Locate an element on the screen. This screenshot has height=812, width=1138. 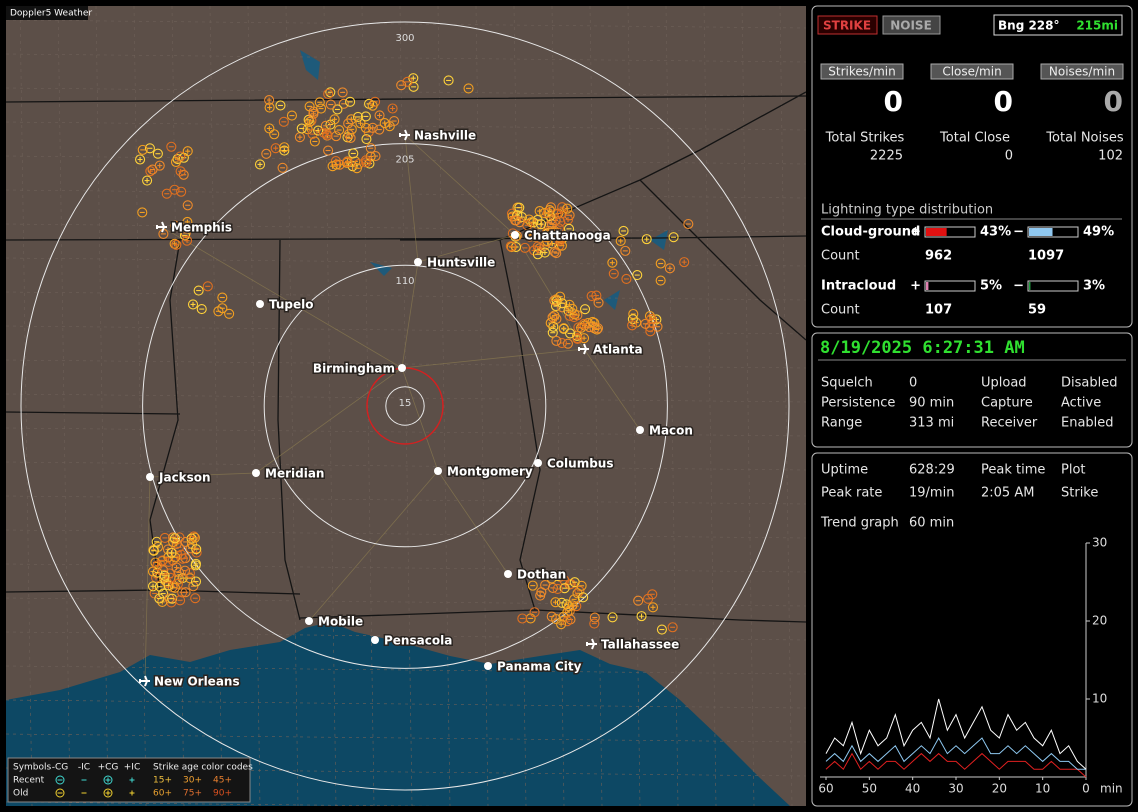
city-label: Columbus is located at coordinates (580, 464).